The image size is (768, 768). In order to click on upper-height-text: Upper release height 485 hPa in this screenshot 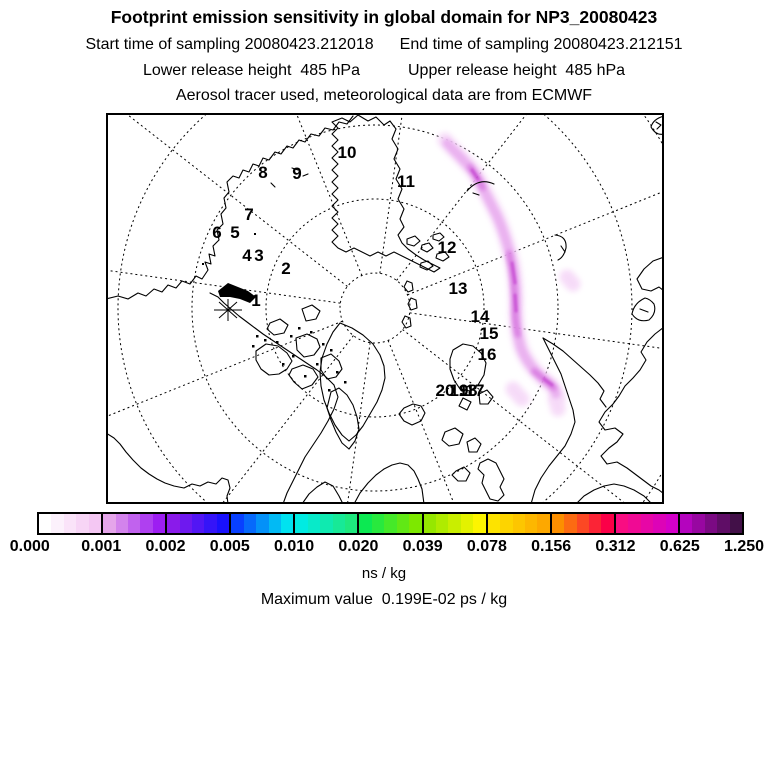, I will do `click(517, 70)`.